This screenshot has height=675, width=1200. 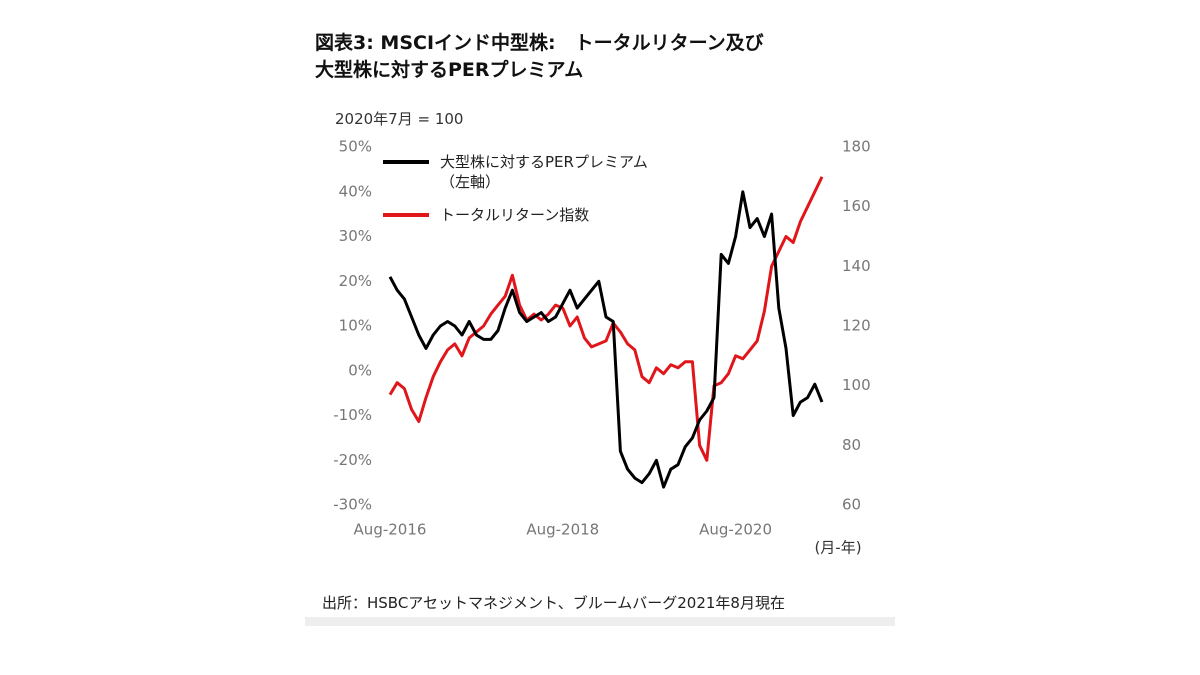 What do you see at coordinates (544, 172) in the screenshot?
I see `legend-label: 大型株に対するPERプレミアム （左軸）` at bounding box center [544, 172].